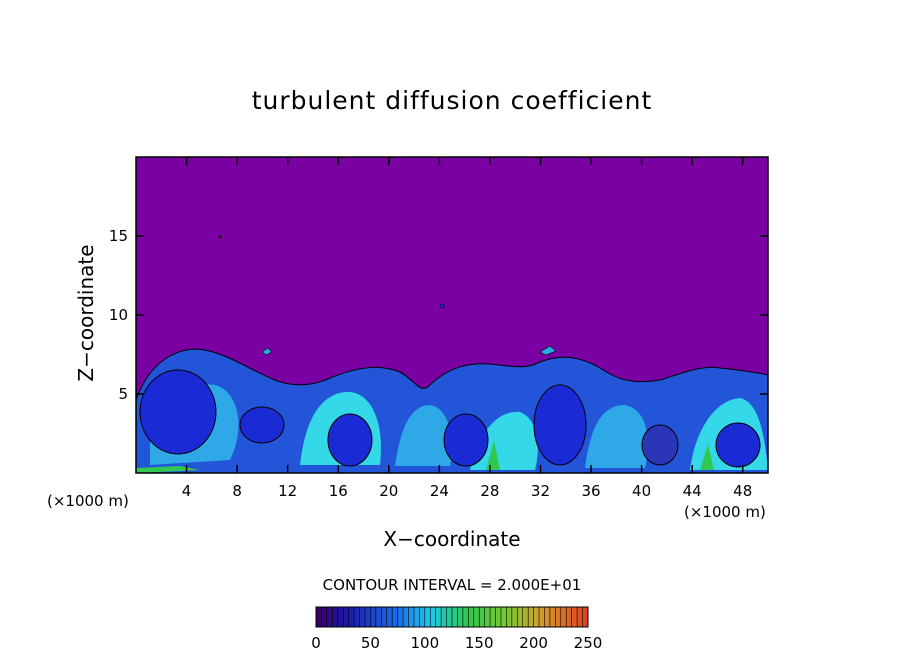 This screenshot has width=904, height=654. I want to click on colorbar-tick-label: 200, so click(533, 643).